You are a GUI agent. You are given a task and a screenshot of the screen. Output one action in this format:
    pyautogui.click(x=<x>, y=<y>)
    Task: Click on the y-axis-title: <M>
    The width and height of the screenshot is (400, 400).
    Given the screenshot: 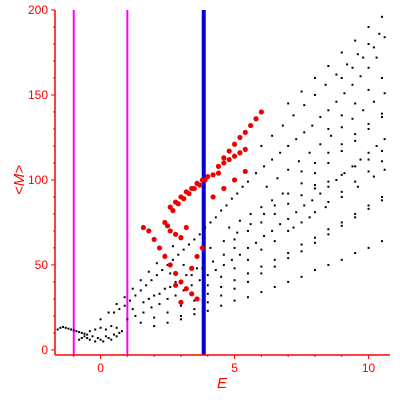 What is the action you would take?
    pyautogui.click(x=19, y=180)
    